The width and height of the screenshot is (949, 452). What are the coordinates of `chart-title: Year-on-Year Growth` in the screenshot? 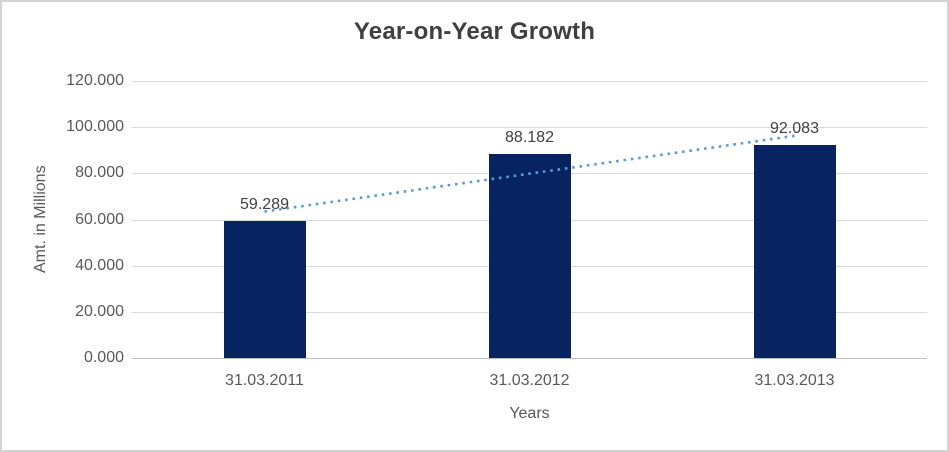 It's located at (474, 31).